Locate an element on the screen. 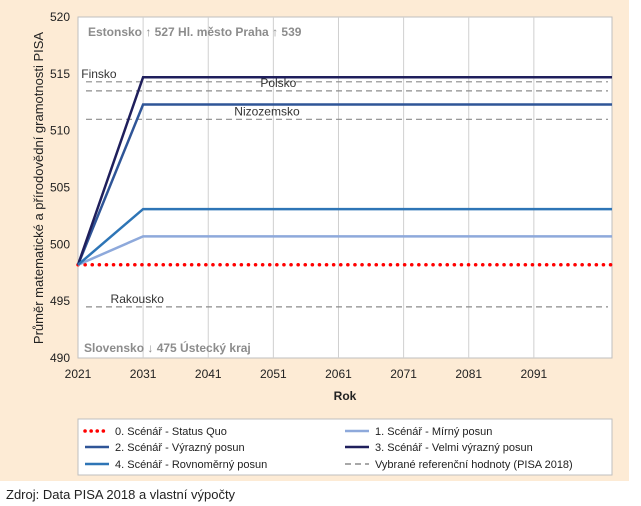 This screenshot has width=641, height=506. y-tick-label: 500 is located at coordinates (60, 244).